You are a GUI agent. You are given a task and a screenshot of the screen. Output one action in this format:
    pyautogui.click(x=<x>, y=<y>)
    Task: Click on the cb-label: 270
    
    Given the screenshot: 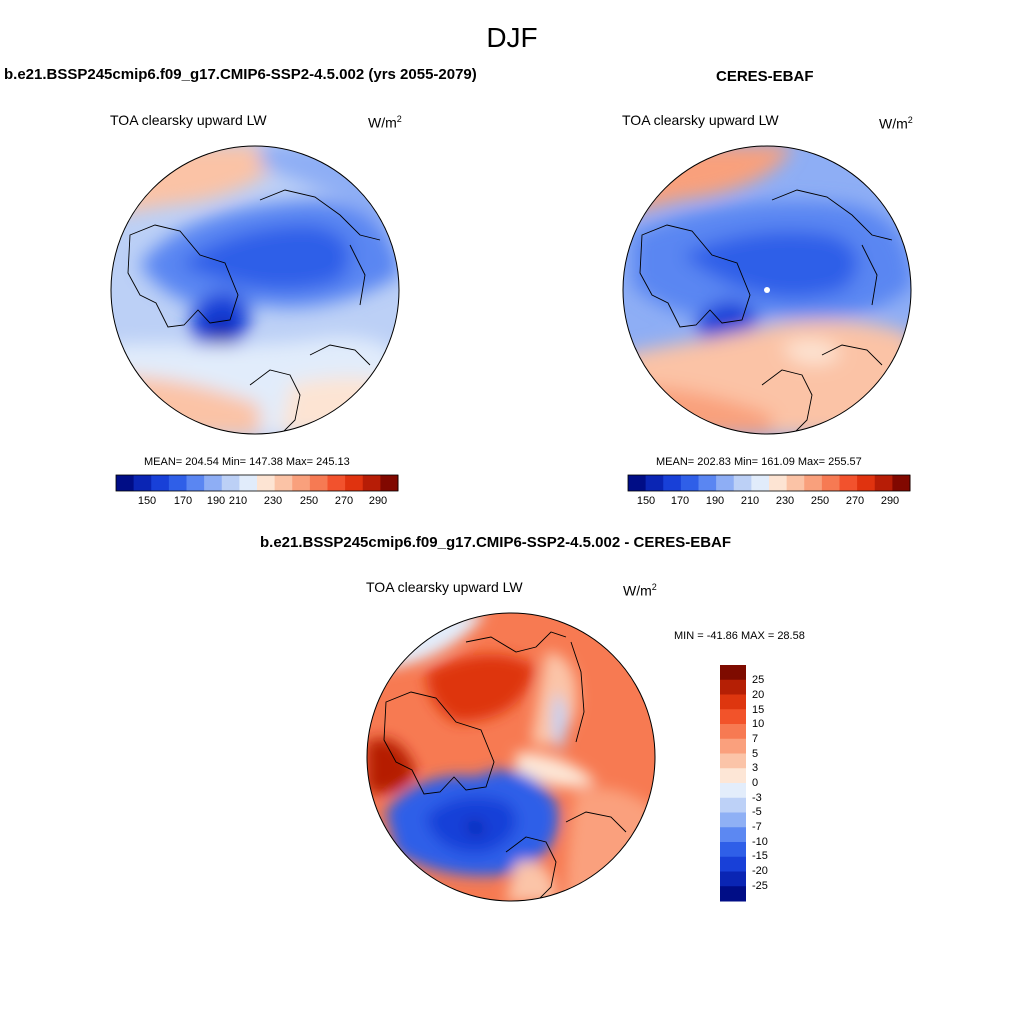 What is the action you would take?
    pyautogui.click(x=344, y=501)
    